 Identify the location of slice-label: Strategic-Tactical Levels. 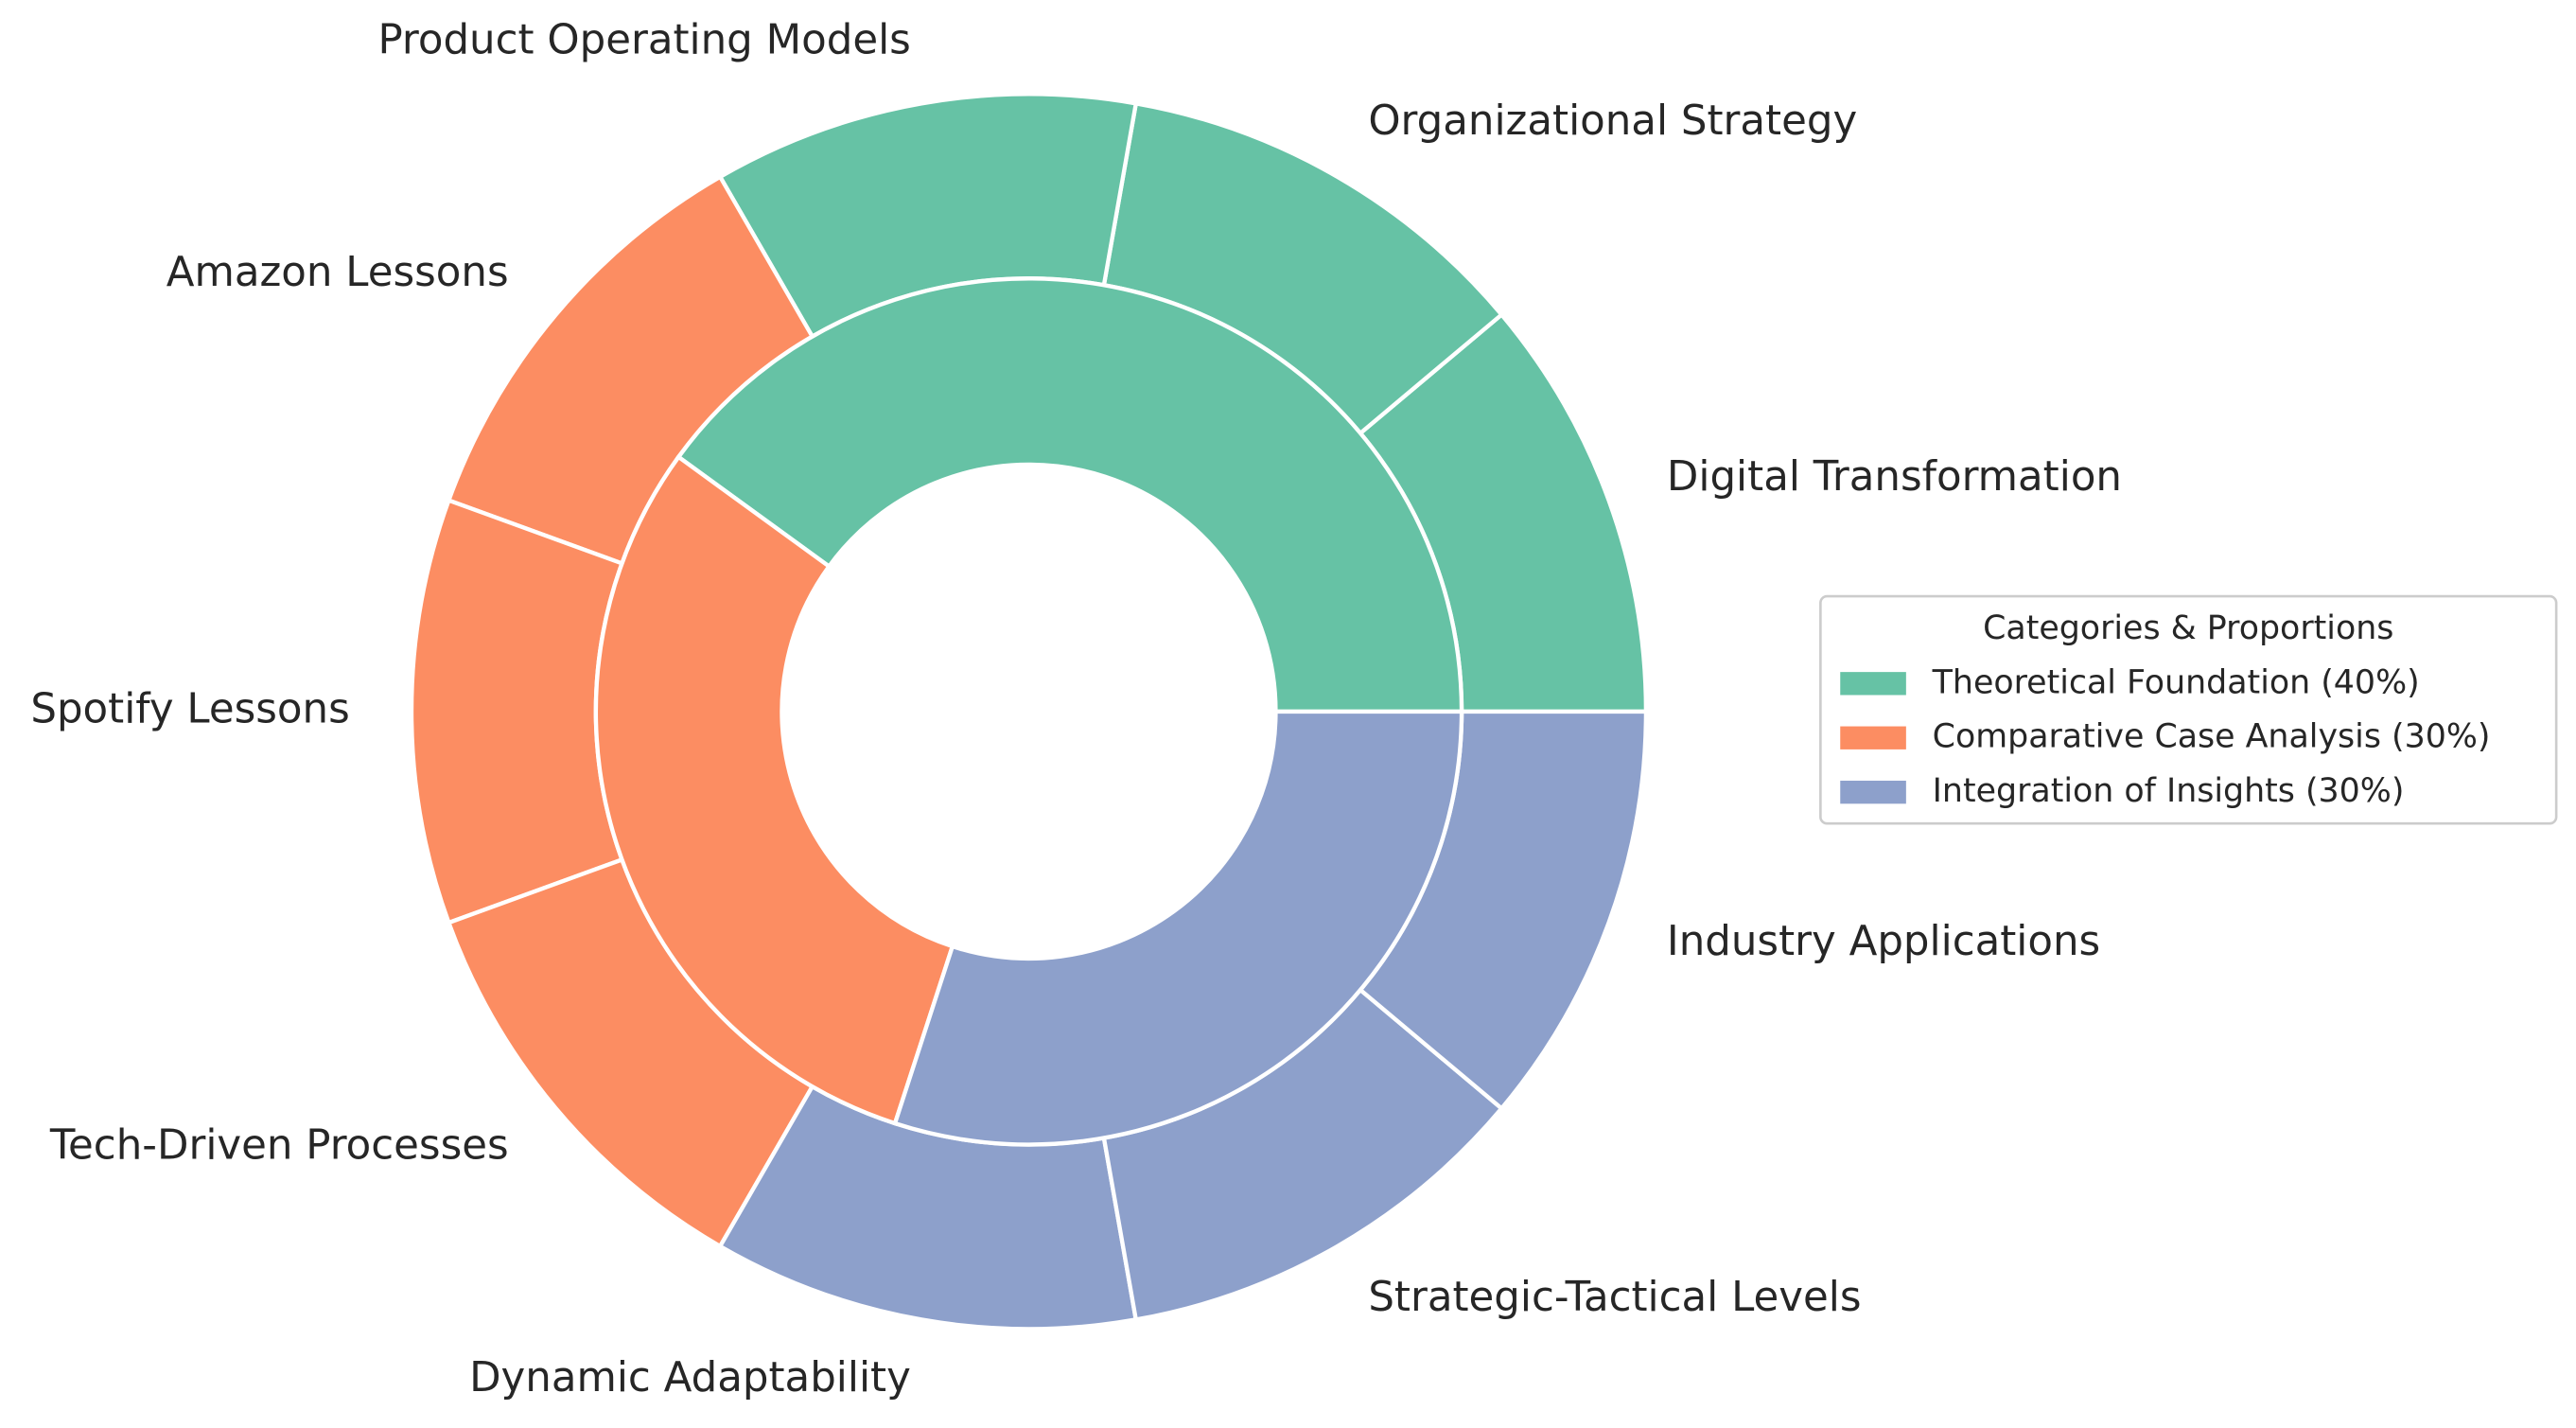
(1615, 1297).